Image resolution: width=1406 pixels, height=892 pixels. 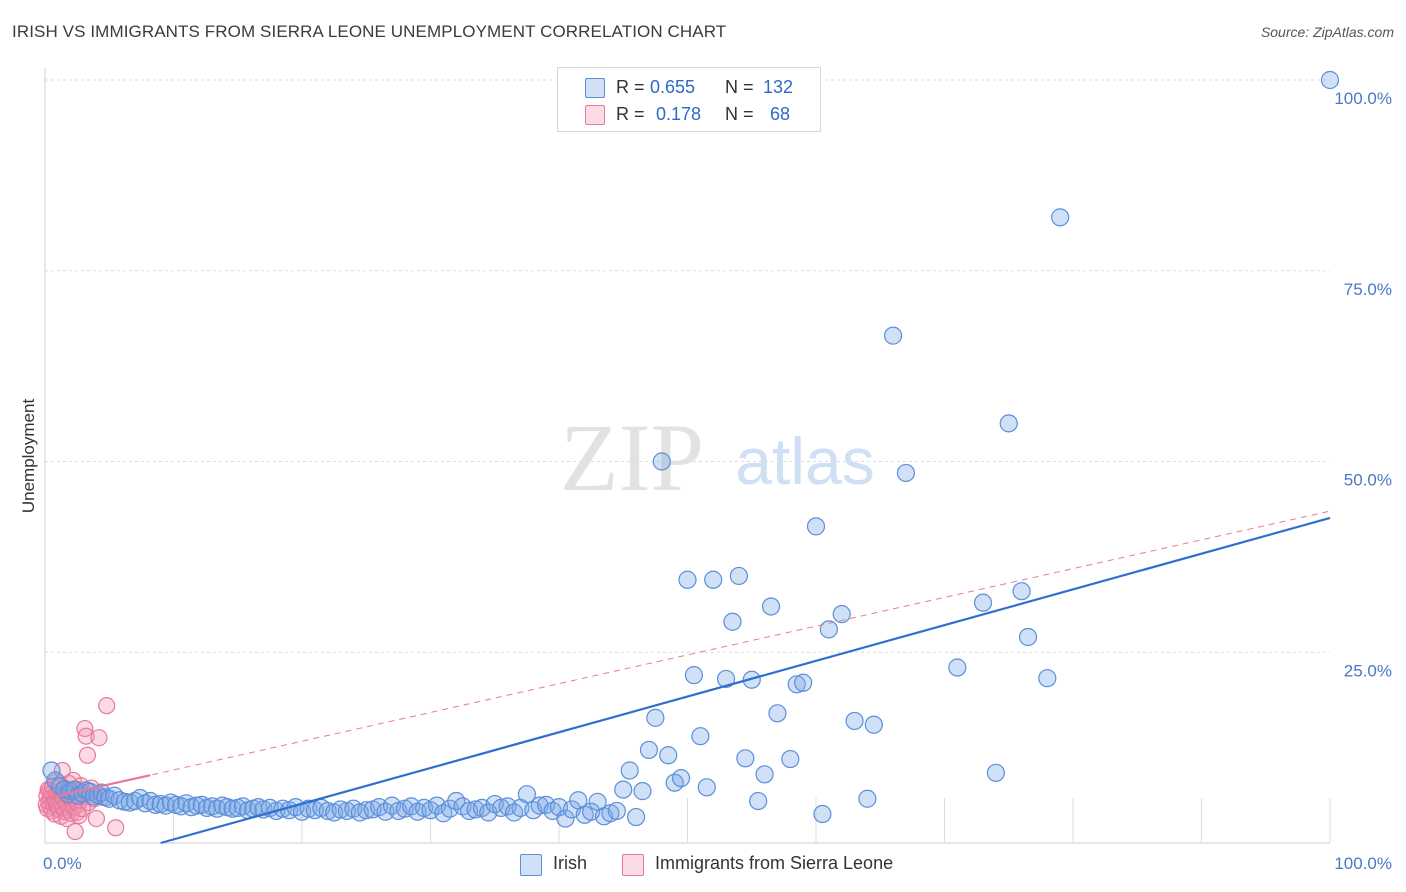 I want to click on legend-row-irish: R = 0.655 N = 132, so click(x=689, y=89).